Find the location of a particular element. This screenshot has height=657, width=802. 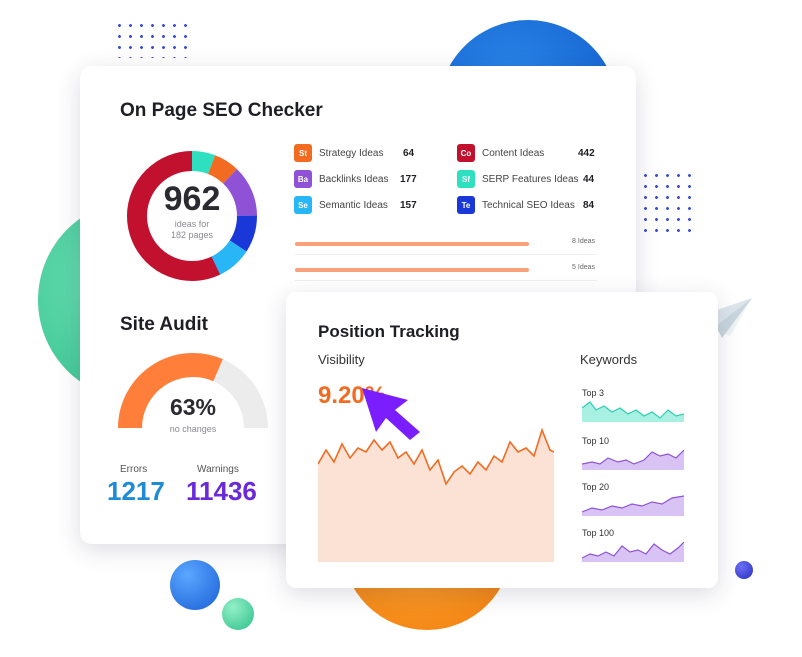

ideas-row: 5 Ideas is located at coordinates (445, 270).